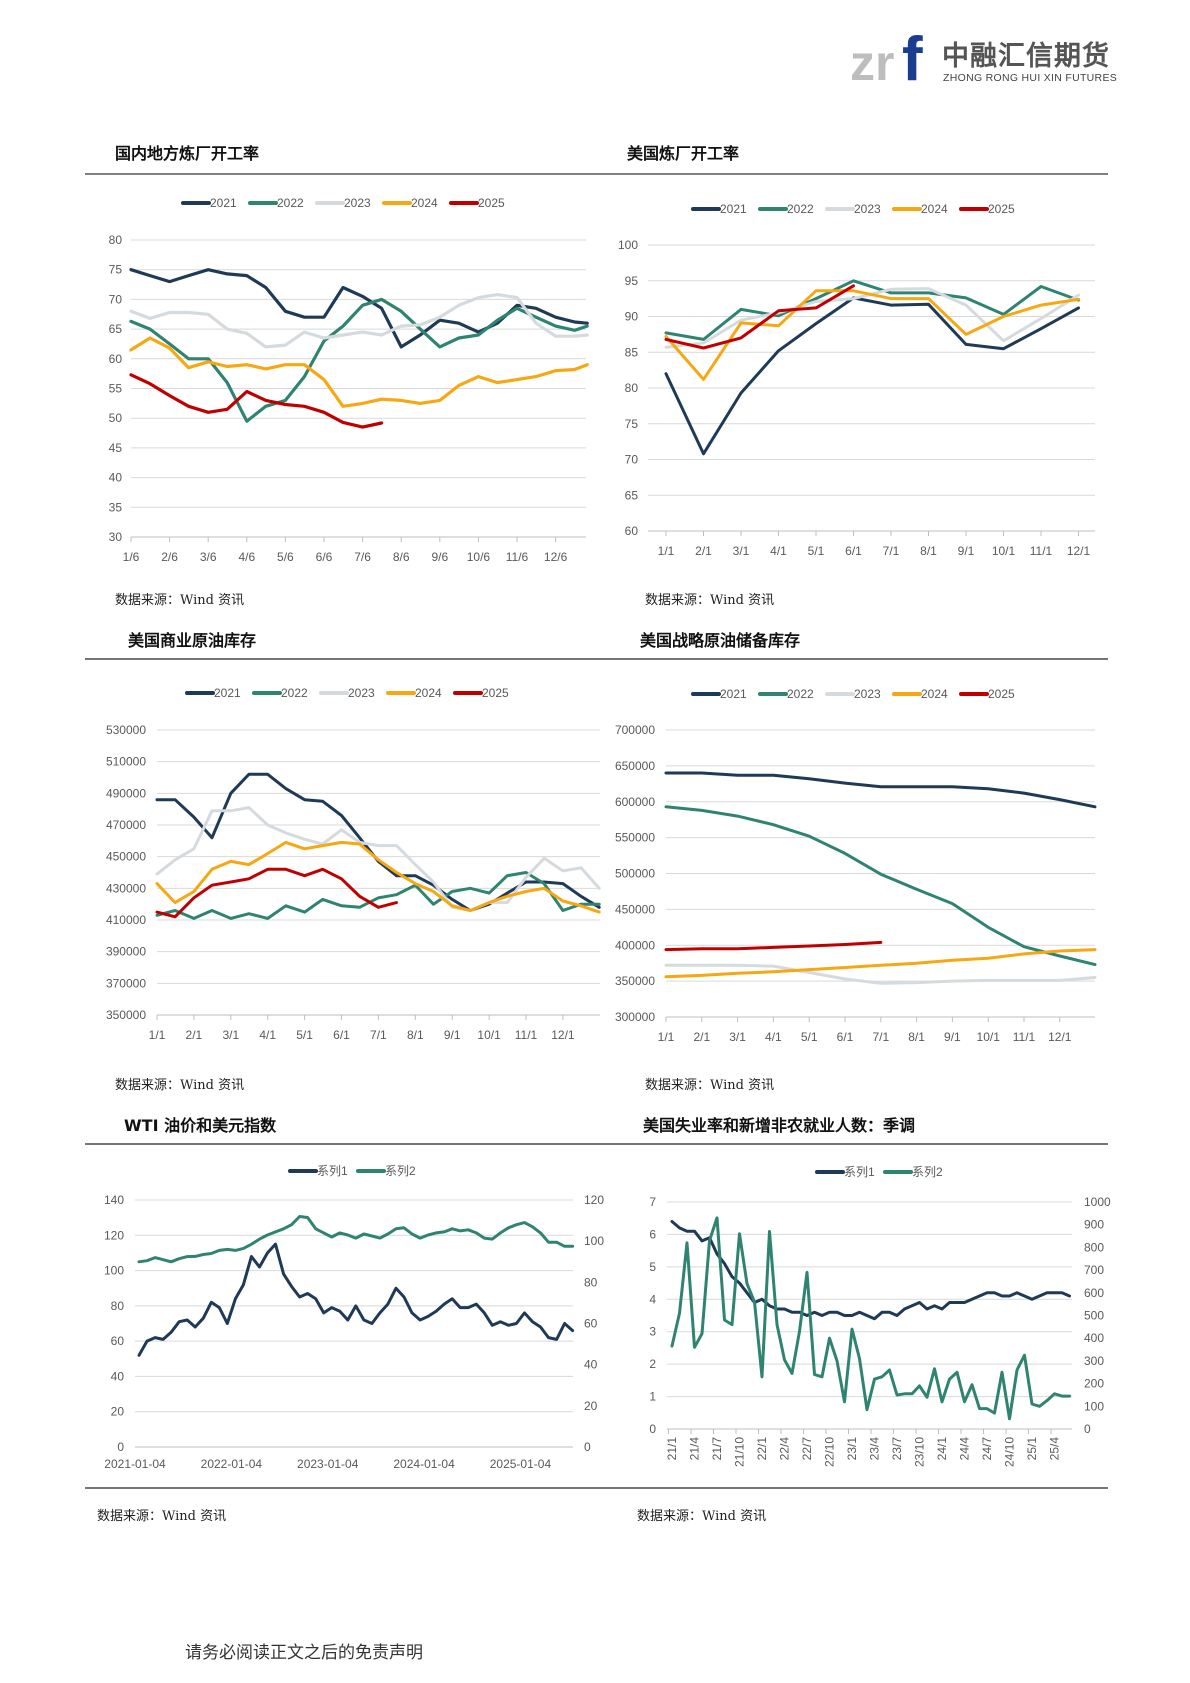 The image size is (1190, 1683). I want to click on y-tick-label: 650000, so click(635, 766).